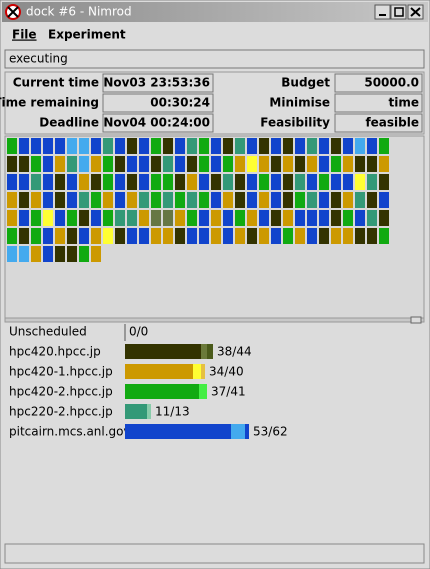  What do you see at coordinates (398, 12) in the screenshot?
I see `maximize-button` at bounding box center [398, 12].